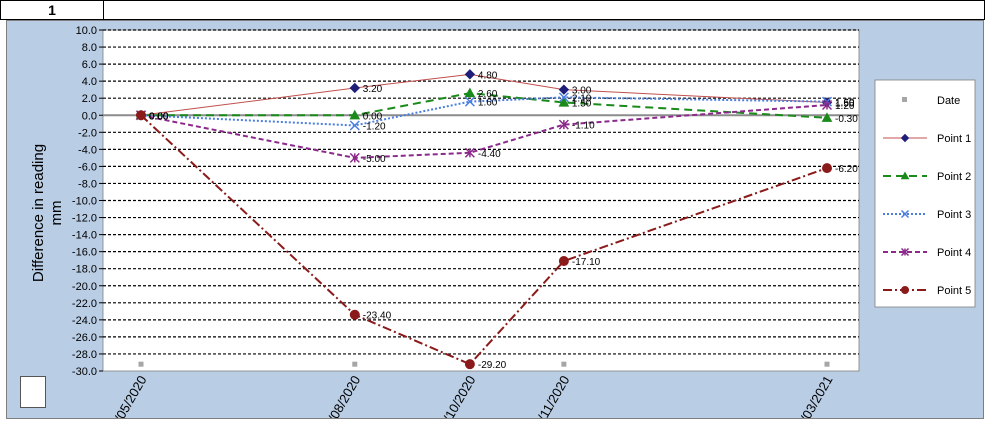 The height and width of the screenshot is (423, 985). What do you see at coordinates (84, 270) in the screenshot?
I see `y-tick-label: -18.0` at bounding box center [84, 270].